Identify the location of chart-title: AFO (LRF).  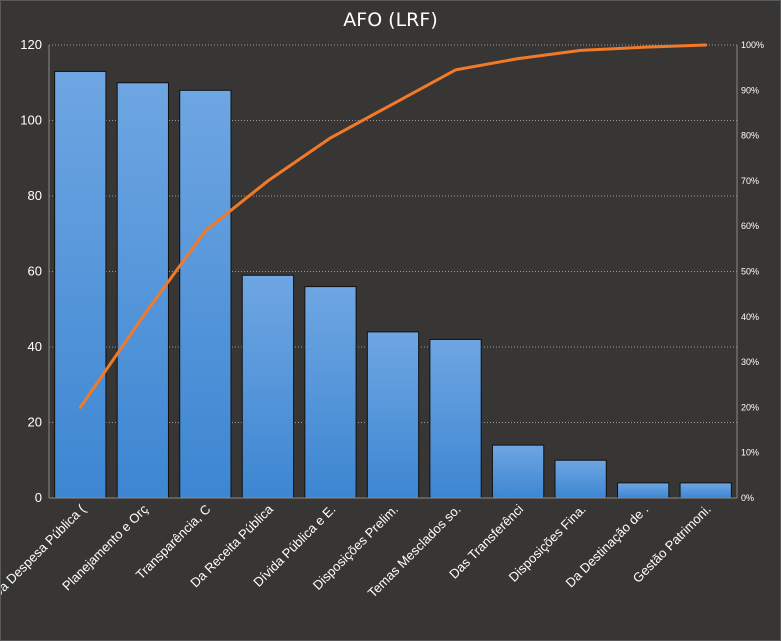
(390, 20).